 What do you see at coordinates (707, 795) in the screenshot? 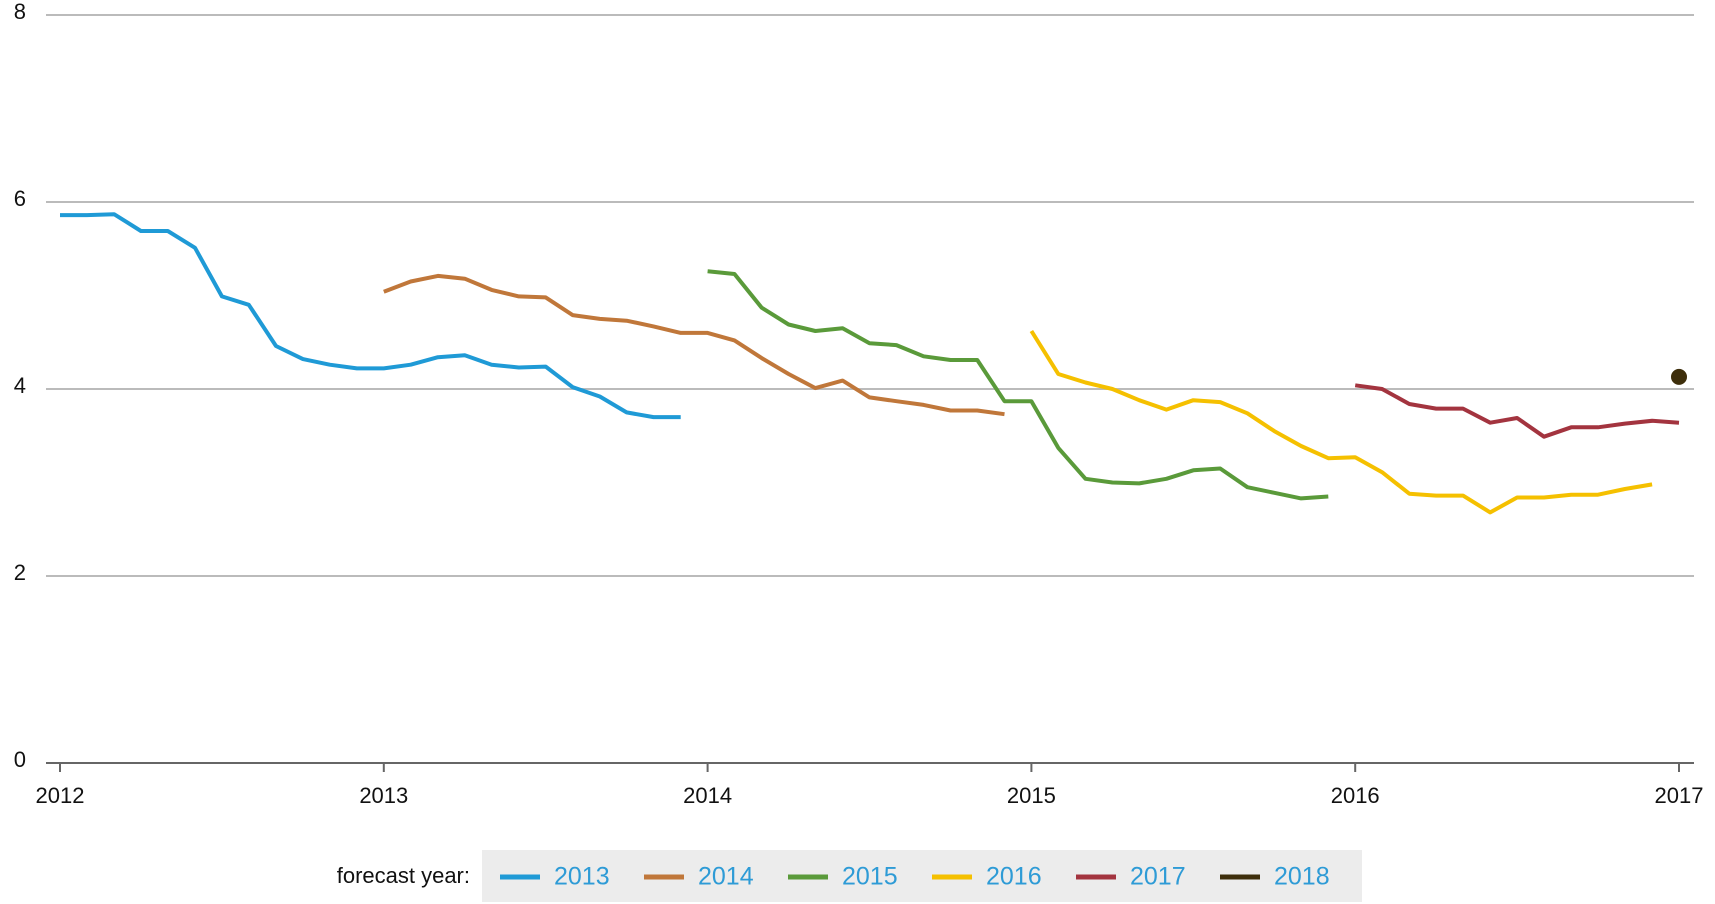
I see `x-tick-label: 2014` at bounding box center [707, 795].